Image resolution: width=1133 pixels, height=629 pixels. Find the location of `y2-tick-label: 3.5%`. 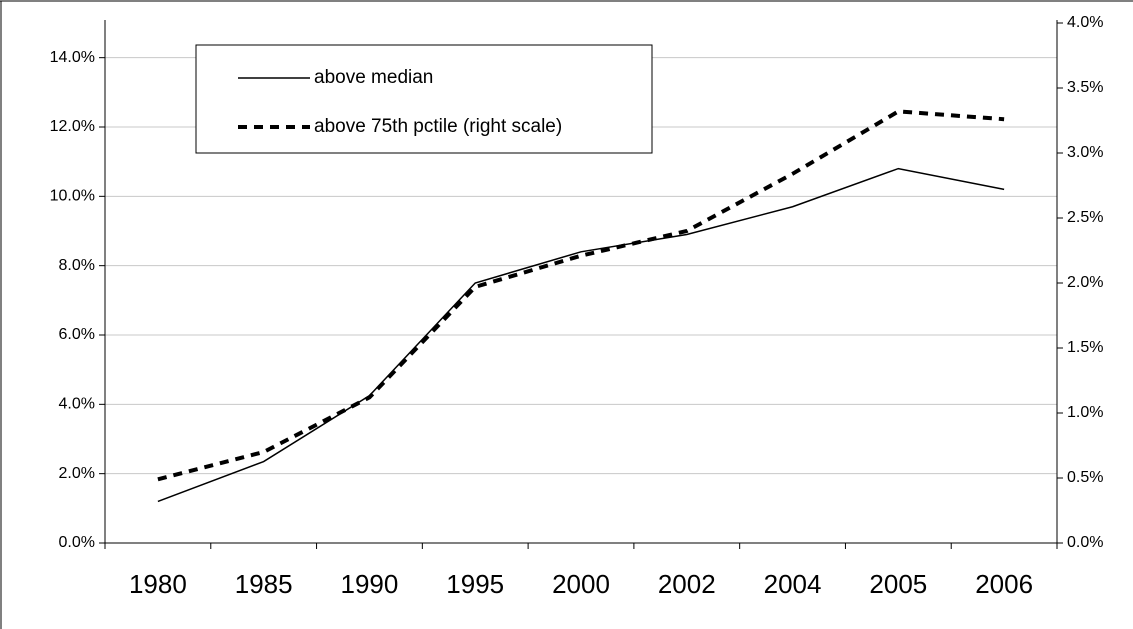

y2-tick-label: 3.5% is located at coordinates (1085, 87).